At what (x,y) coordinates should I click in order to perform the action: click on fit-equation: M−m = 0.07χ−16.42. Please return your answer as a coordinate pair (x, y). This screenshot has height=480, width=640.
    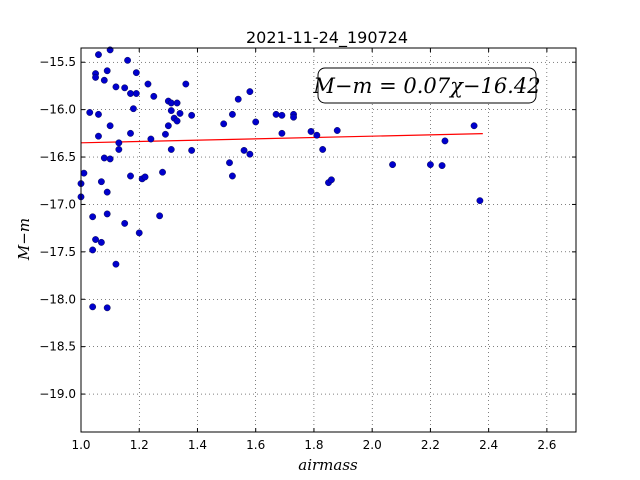
    Looking at the image, I should click on (426, 86).